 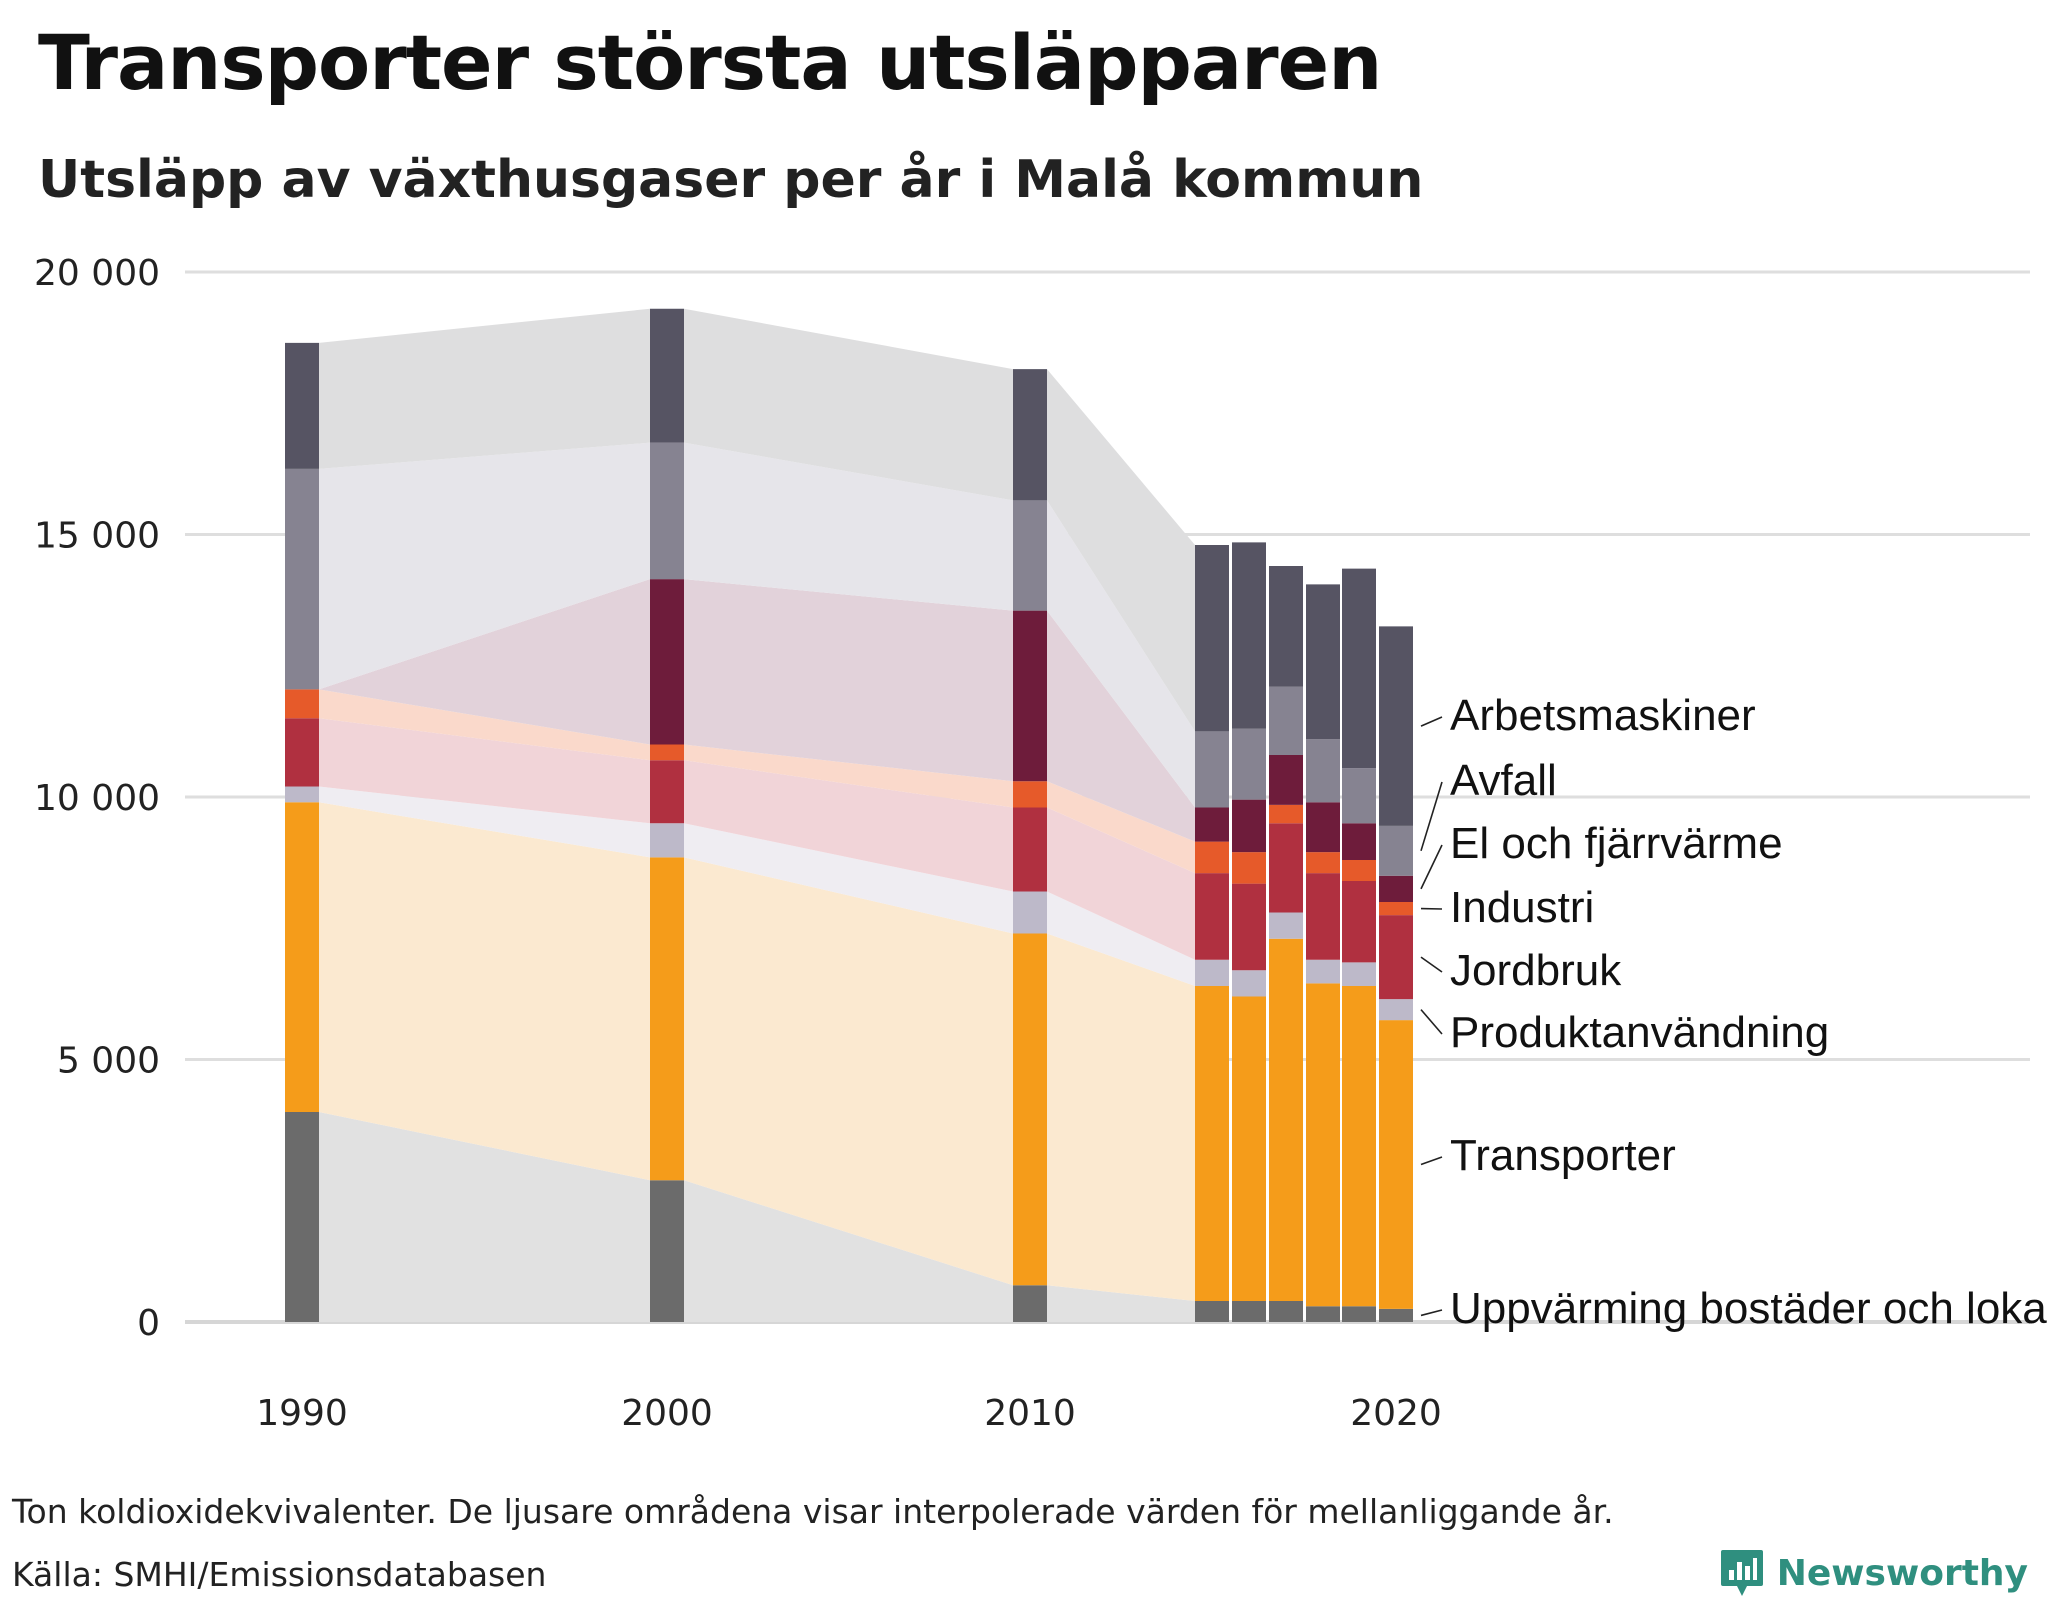 I want to click on series-label: Transporter, so click(x=1563, y=1155).